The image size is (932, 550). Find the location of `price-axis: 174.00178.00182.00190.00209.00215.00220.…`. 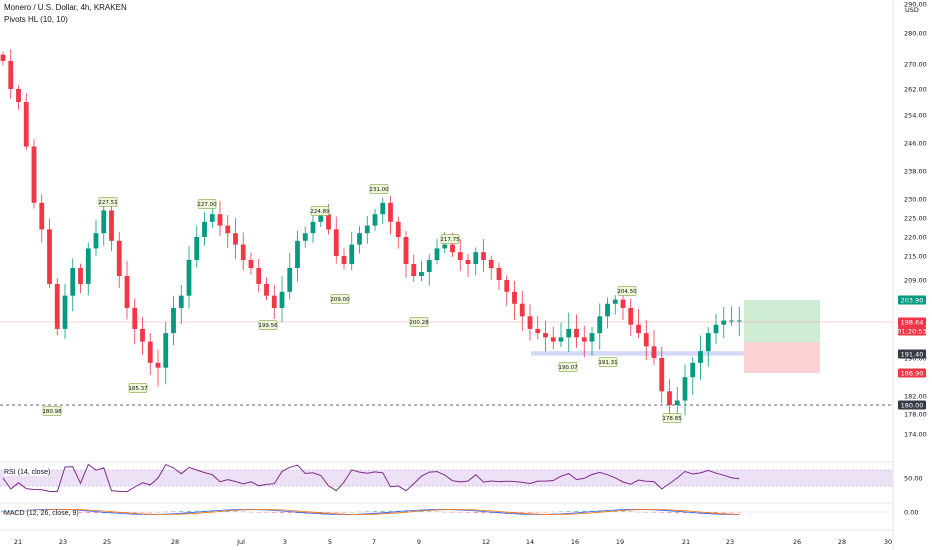

price-axis: 174.00178.00182.00190.00209.00215.00220.… is located at coordinates (911, 220).